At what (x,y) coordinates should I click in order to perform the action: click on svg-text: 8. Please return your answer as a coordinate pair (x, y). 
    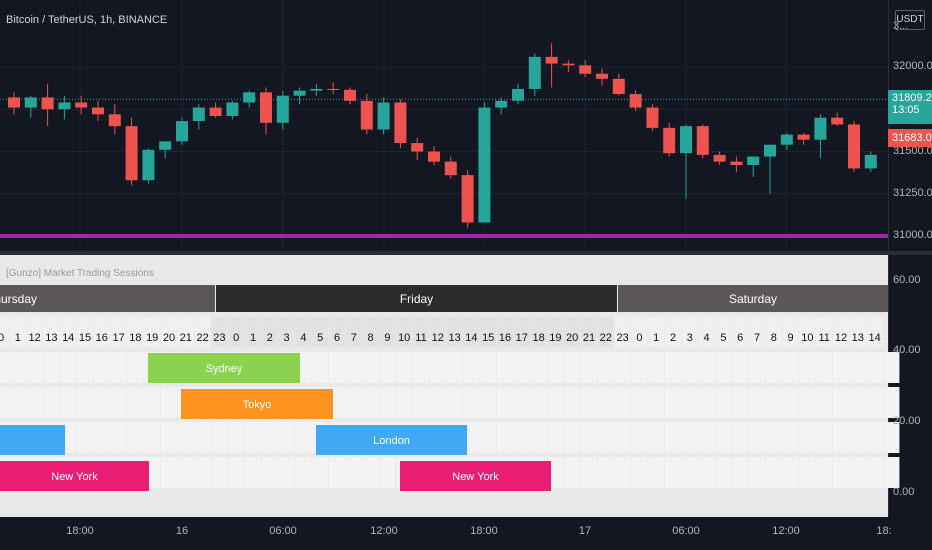
    Looking at the image, I should click on (371, 338).